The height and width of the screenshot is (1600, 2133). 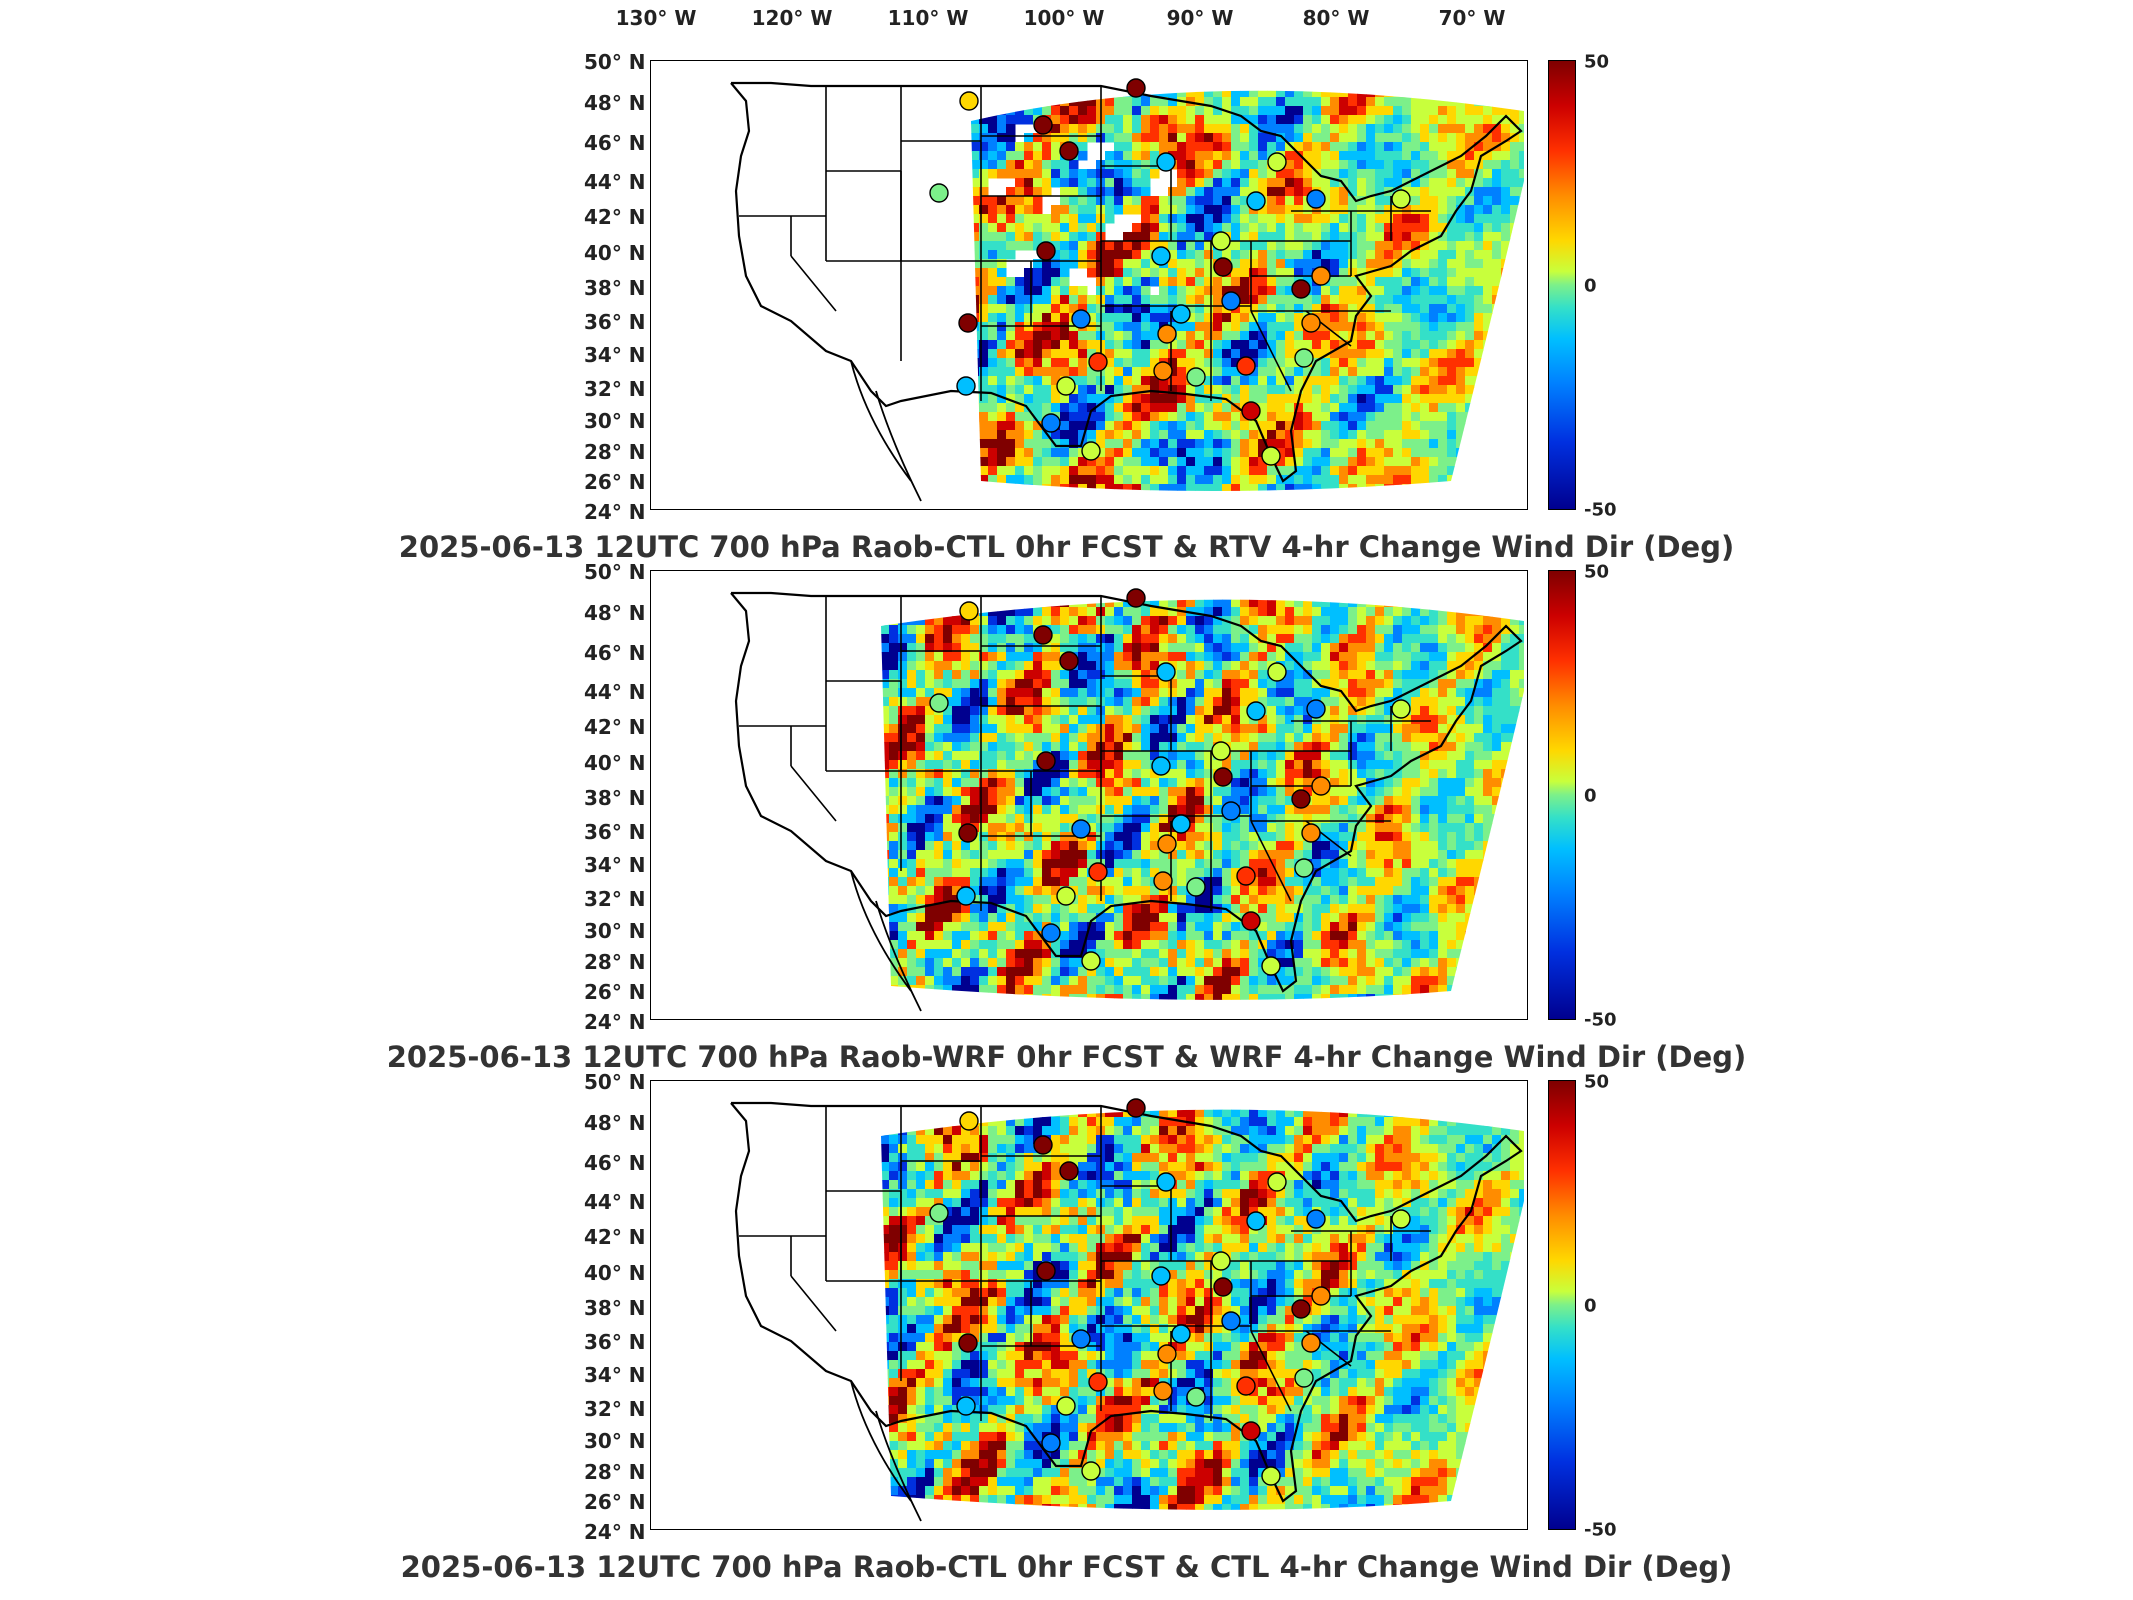 I want to click on lat-label: 42° N, so click(x=615, y=727).